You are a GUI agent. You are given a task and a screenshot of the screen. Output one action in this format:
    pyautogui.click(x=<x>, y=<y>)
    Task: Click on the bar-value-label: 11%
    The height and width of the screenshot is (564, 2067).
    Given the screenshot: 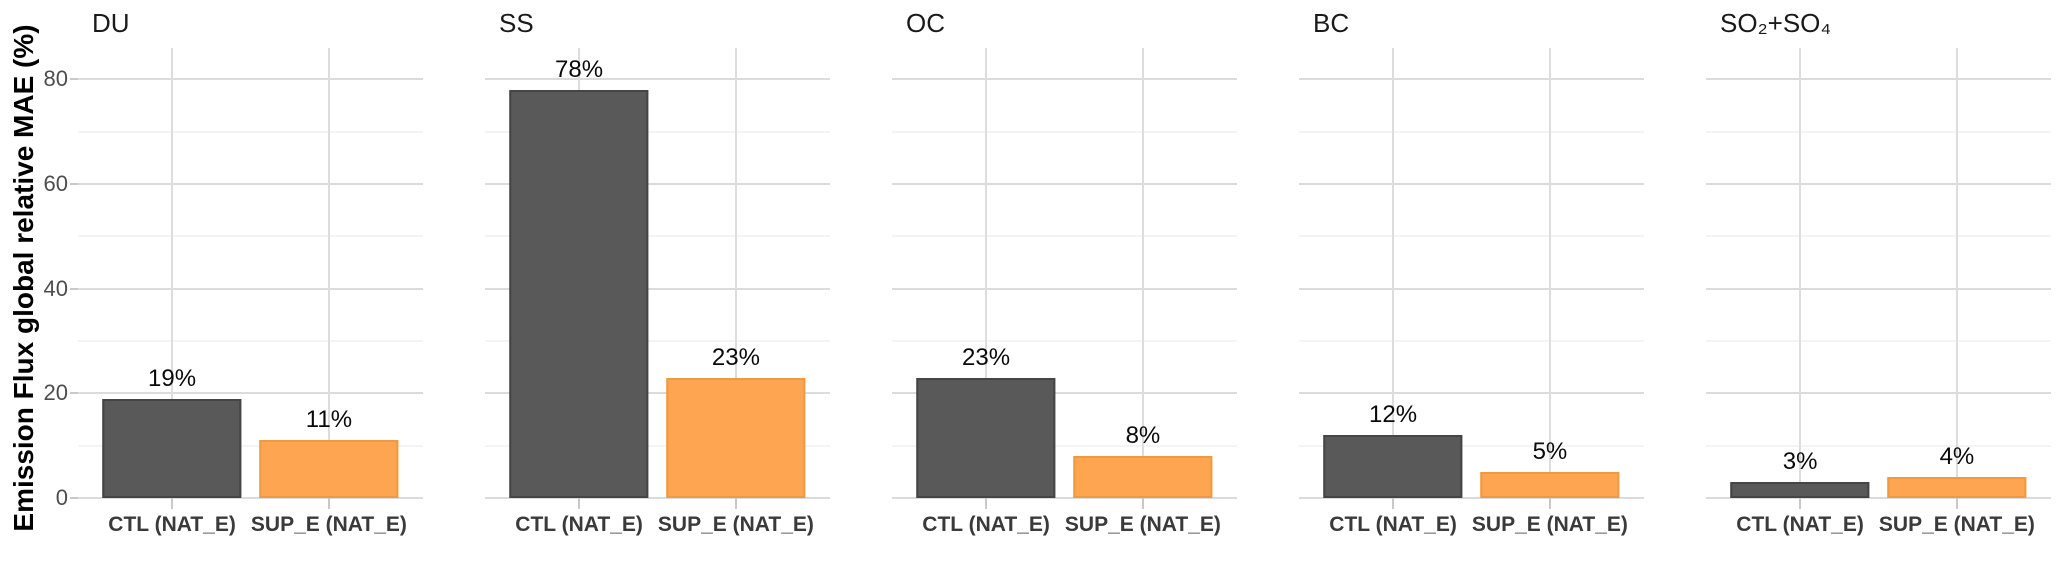 What is the action you would take?
    pyautogui.click(x=329, y=420)
    